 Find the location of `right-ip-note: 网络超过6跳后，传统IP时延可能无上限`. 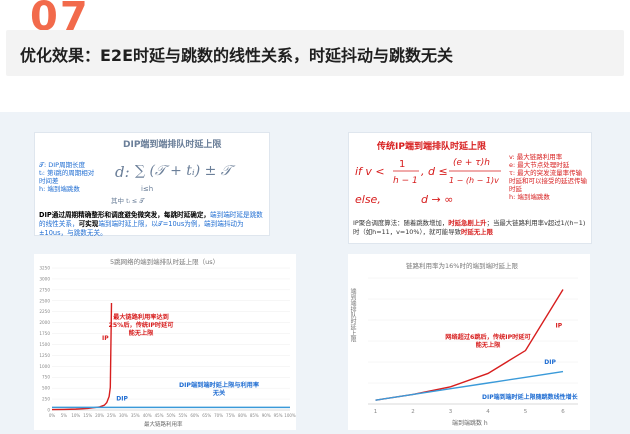

right-ip-note: 网络超过6跳后，传统IP时延可能无上限 is located at coordinates (488, 341).